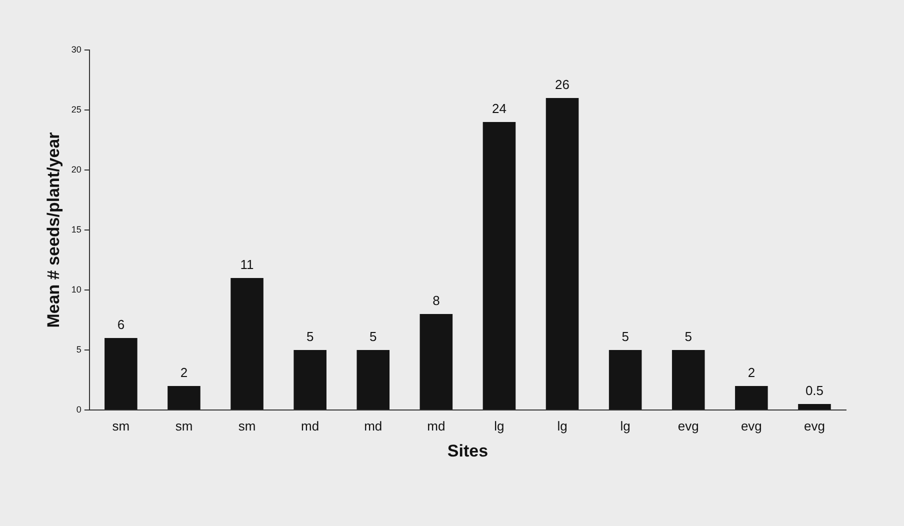  Describe the element at coordinates (436, 300) in the screenshot. I see `data-label: 8` at that location.